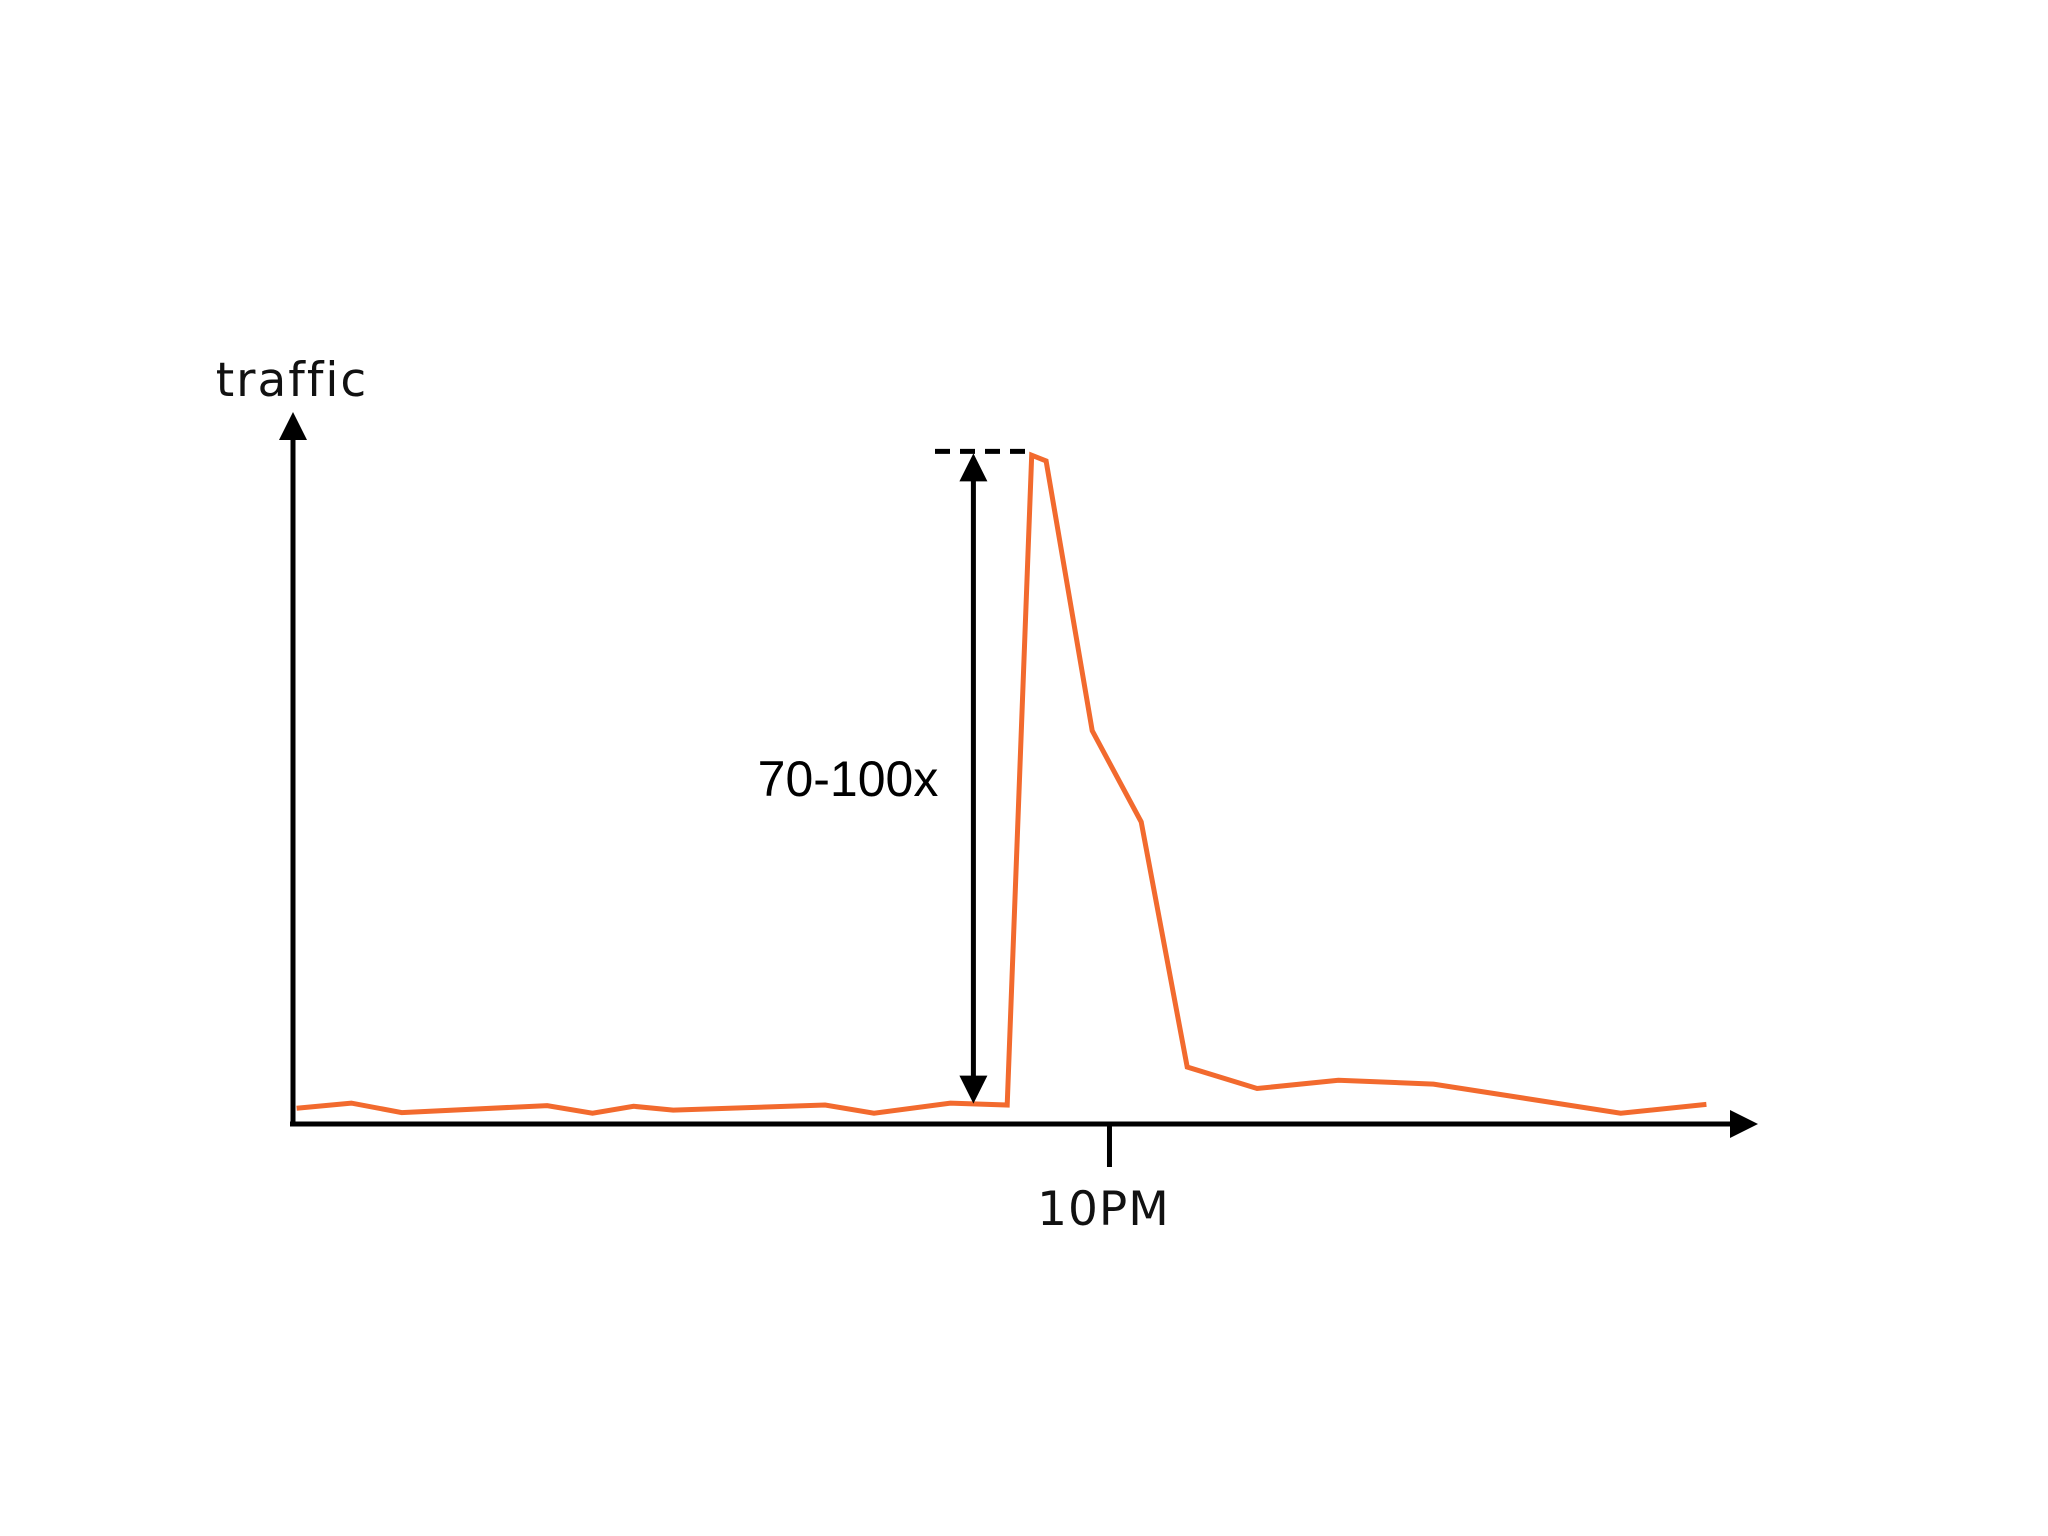 The height and width of the screenshot is (1536, 2048). I want to click on annotation-arrowhead-up, so click(973, 467).